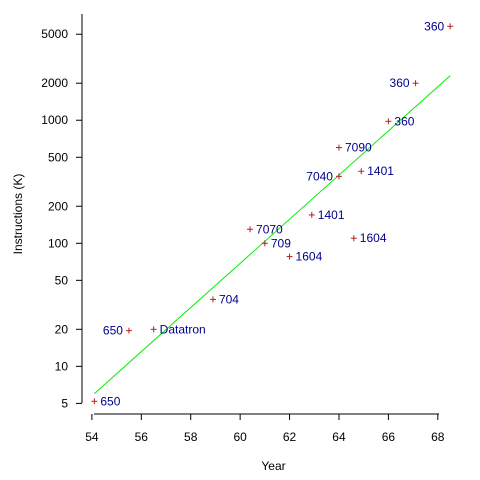 Image resolution: width=480 pixels, height=480 pixels. I want to click on x-tick-label: 68, so click(438, 437).